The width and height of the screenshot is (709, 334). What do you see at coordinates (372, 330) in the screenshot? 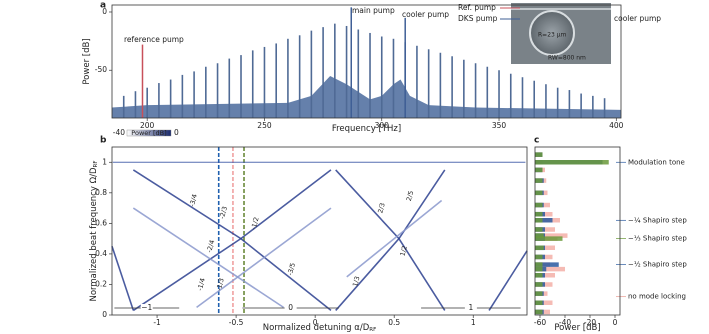
I see `x-axis-label-sub: RF` at bounding box center [372, 330].